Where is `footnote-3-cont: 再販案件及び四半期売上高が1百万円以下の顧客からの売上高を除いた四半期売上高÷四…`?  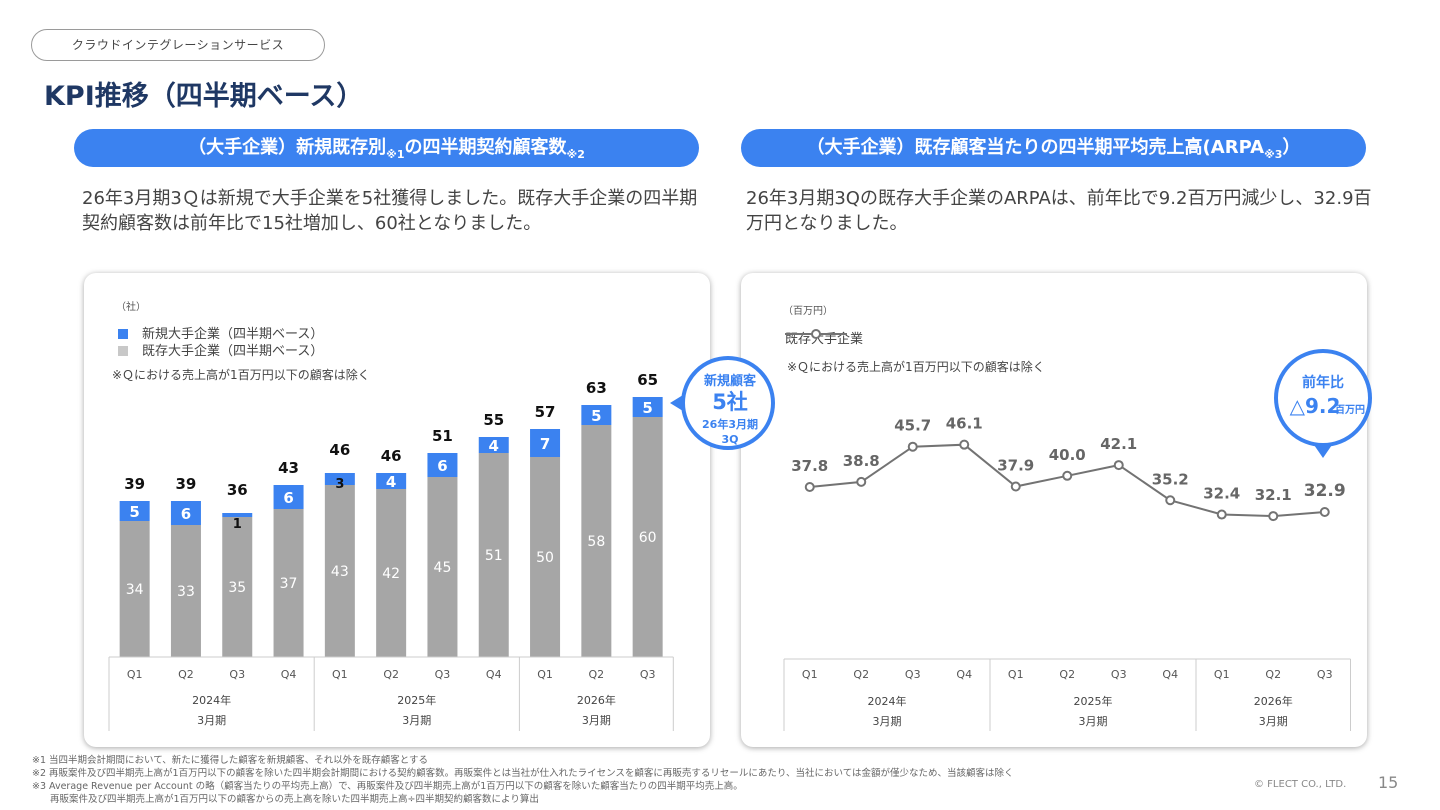
footnote-3-cont: 再販案件及び四半期売上高が1百万円以下の顧客からの売上高を除いた四半期売上高÷四… is located at coordinates (294, 799).